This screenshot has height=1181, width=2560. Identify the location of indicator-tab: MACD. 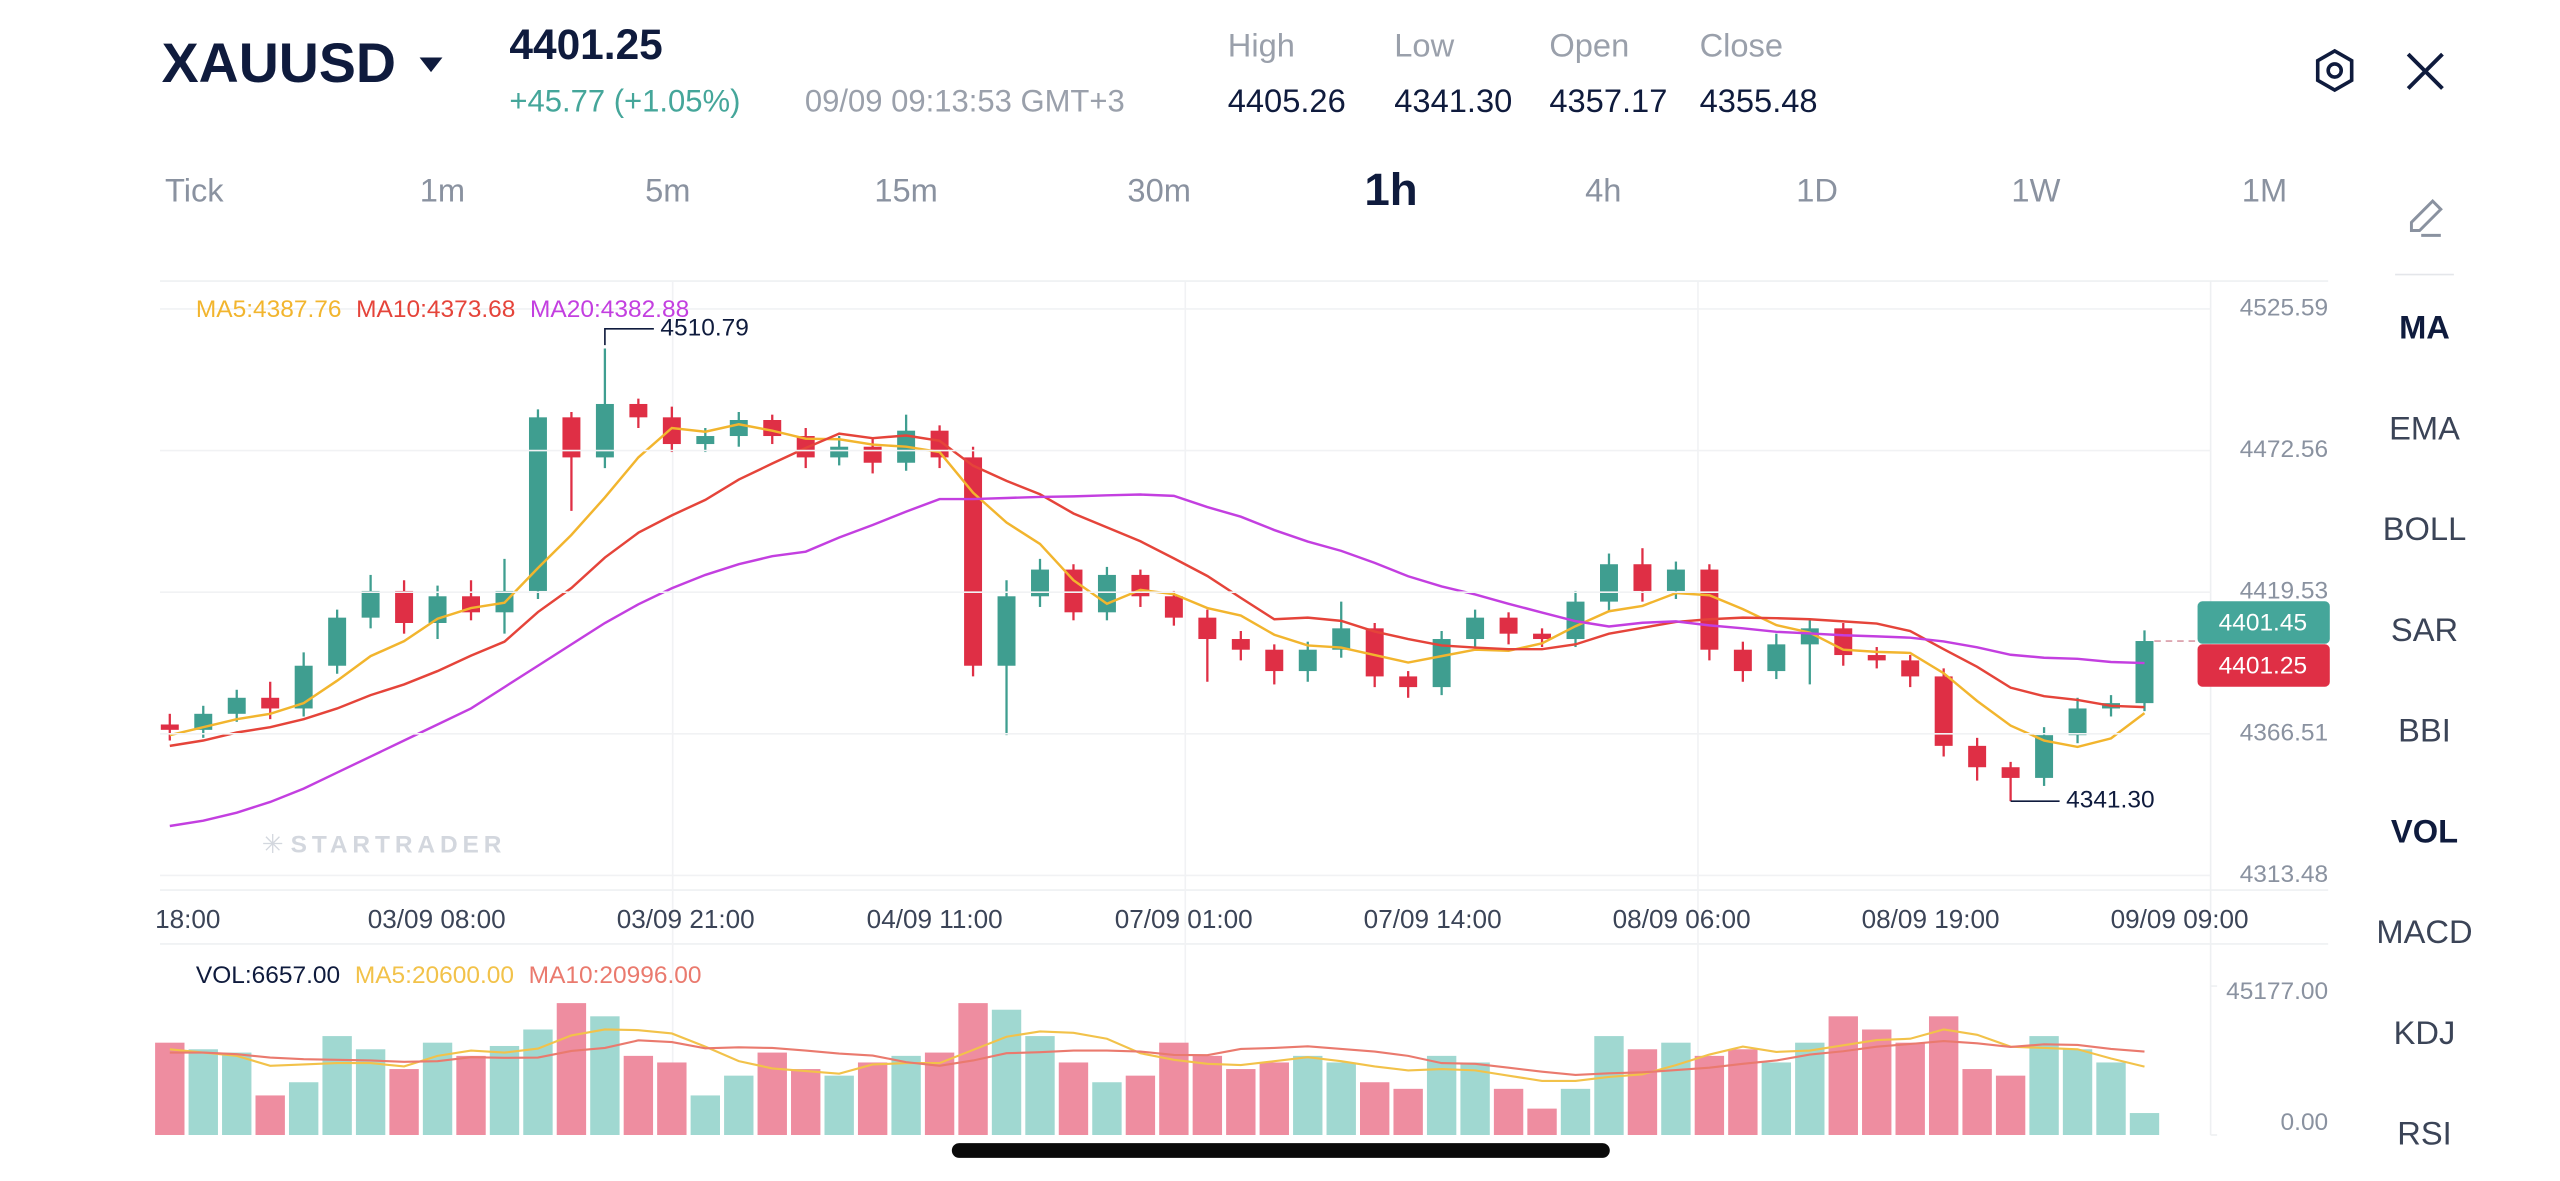
(2424, 931).